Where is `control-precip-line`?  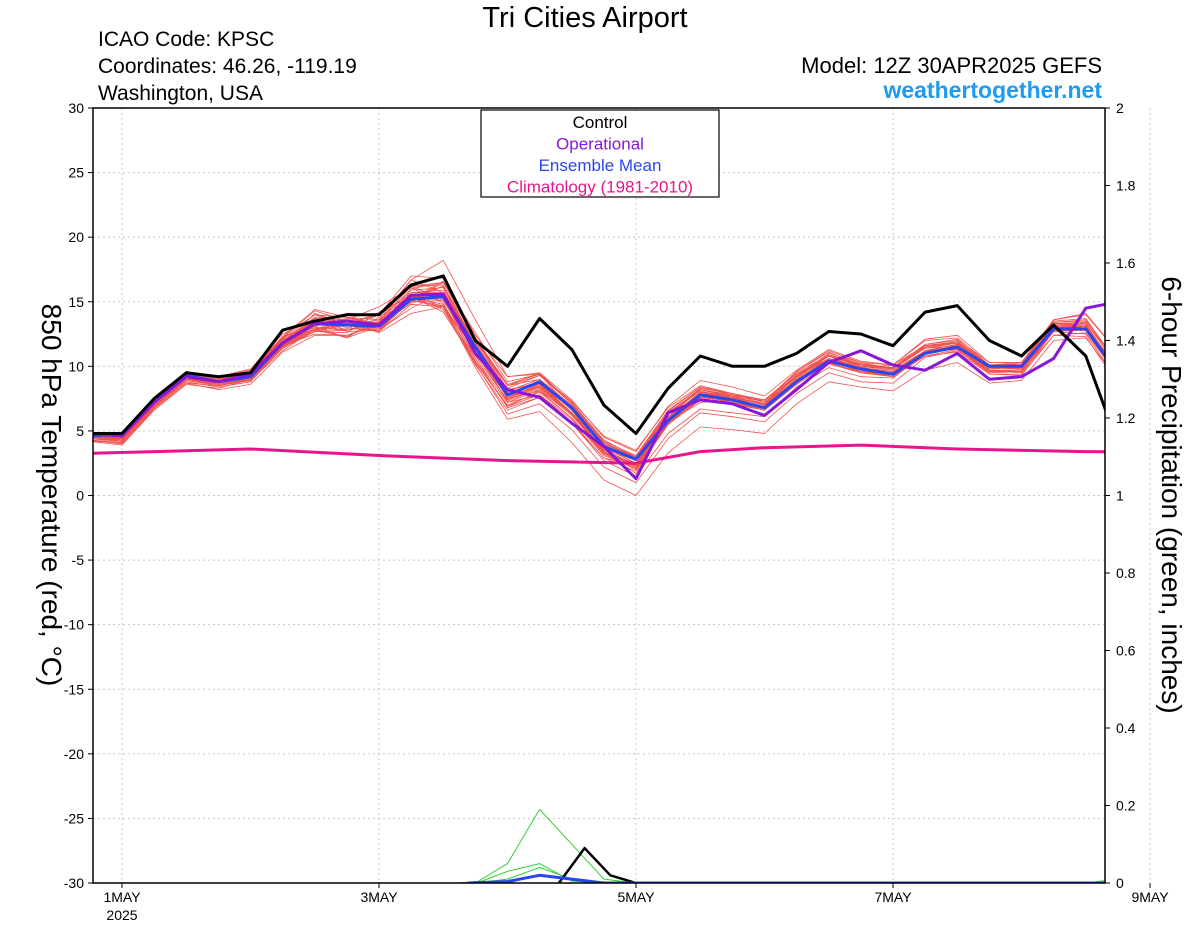
control-precip-line is located at coordinates (831, 864).